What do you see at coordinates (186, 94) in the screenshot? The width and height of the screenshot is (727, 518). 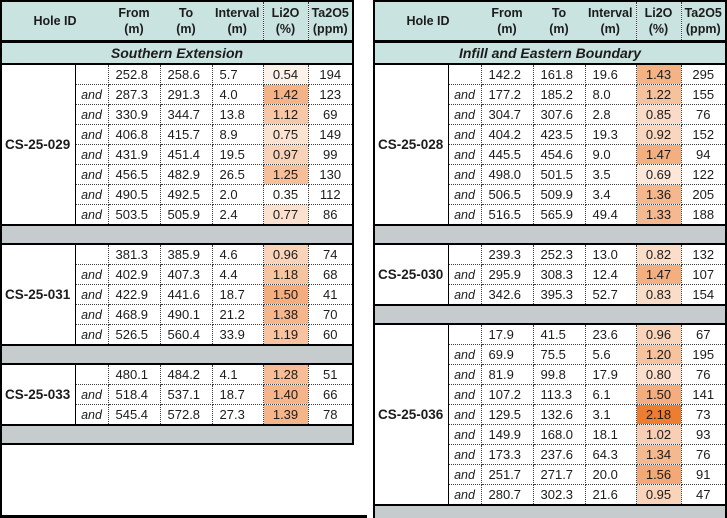 I see `cell-to: 291.3` at bounding box center [186, 94].